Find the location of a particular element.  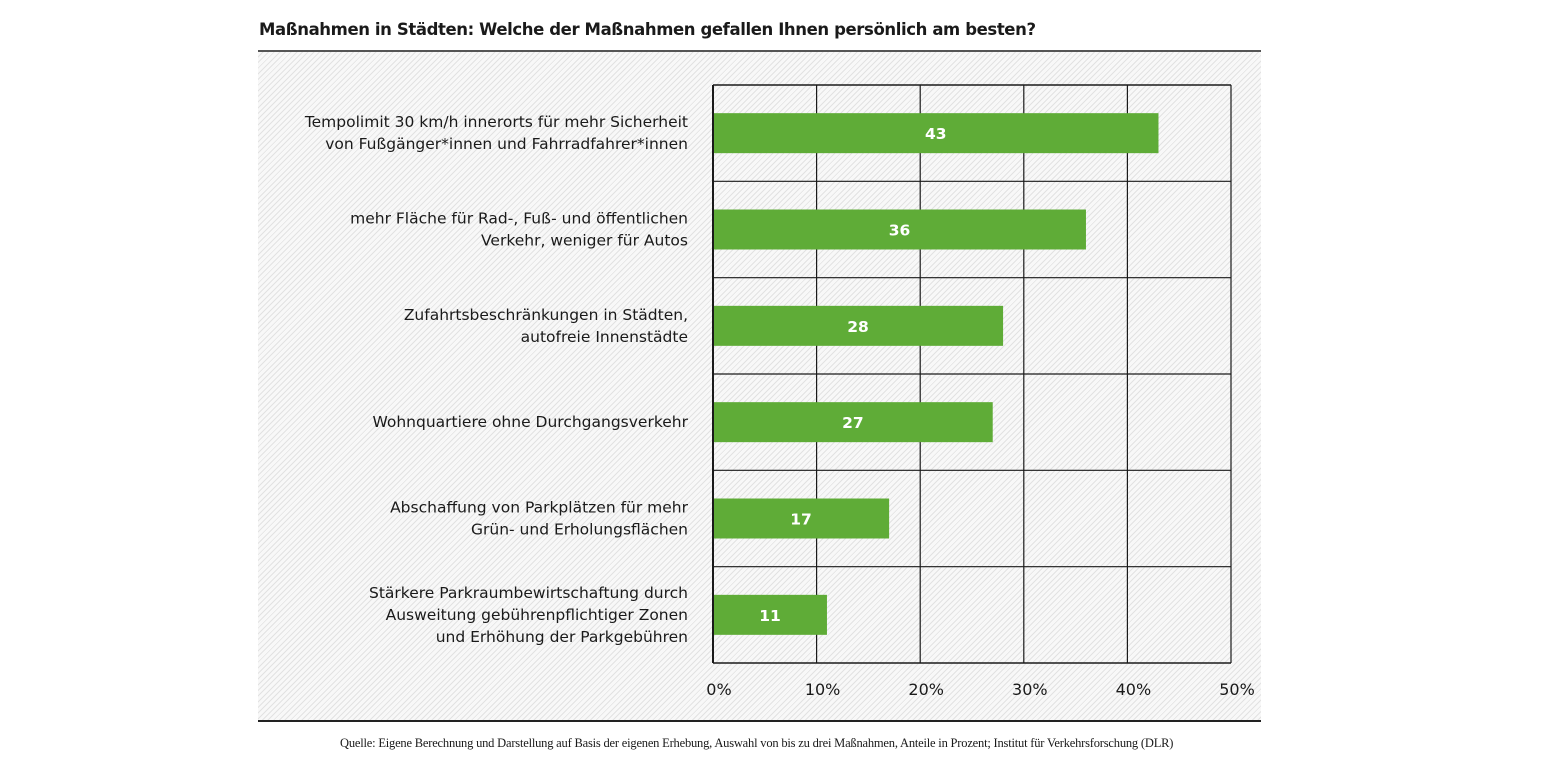

bar-value-label: 43 is located at coordinates (936, 134).